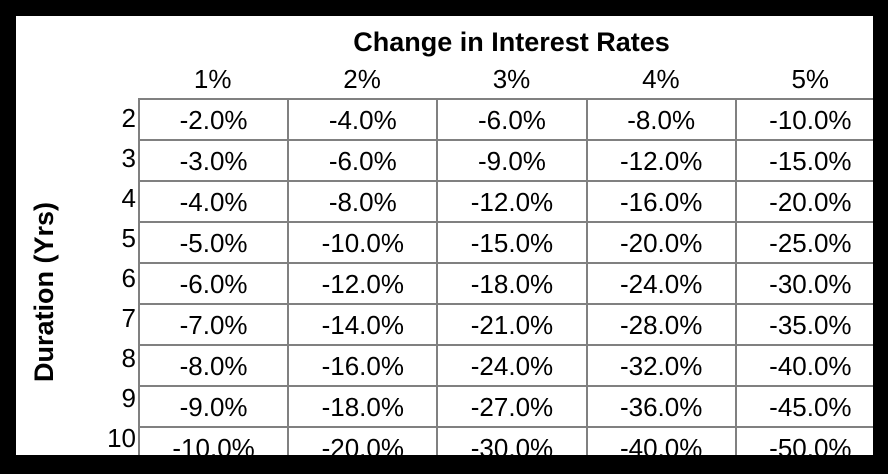  I want to click on column-header: 1%, so click(212, 79).